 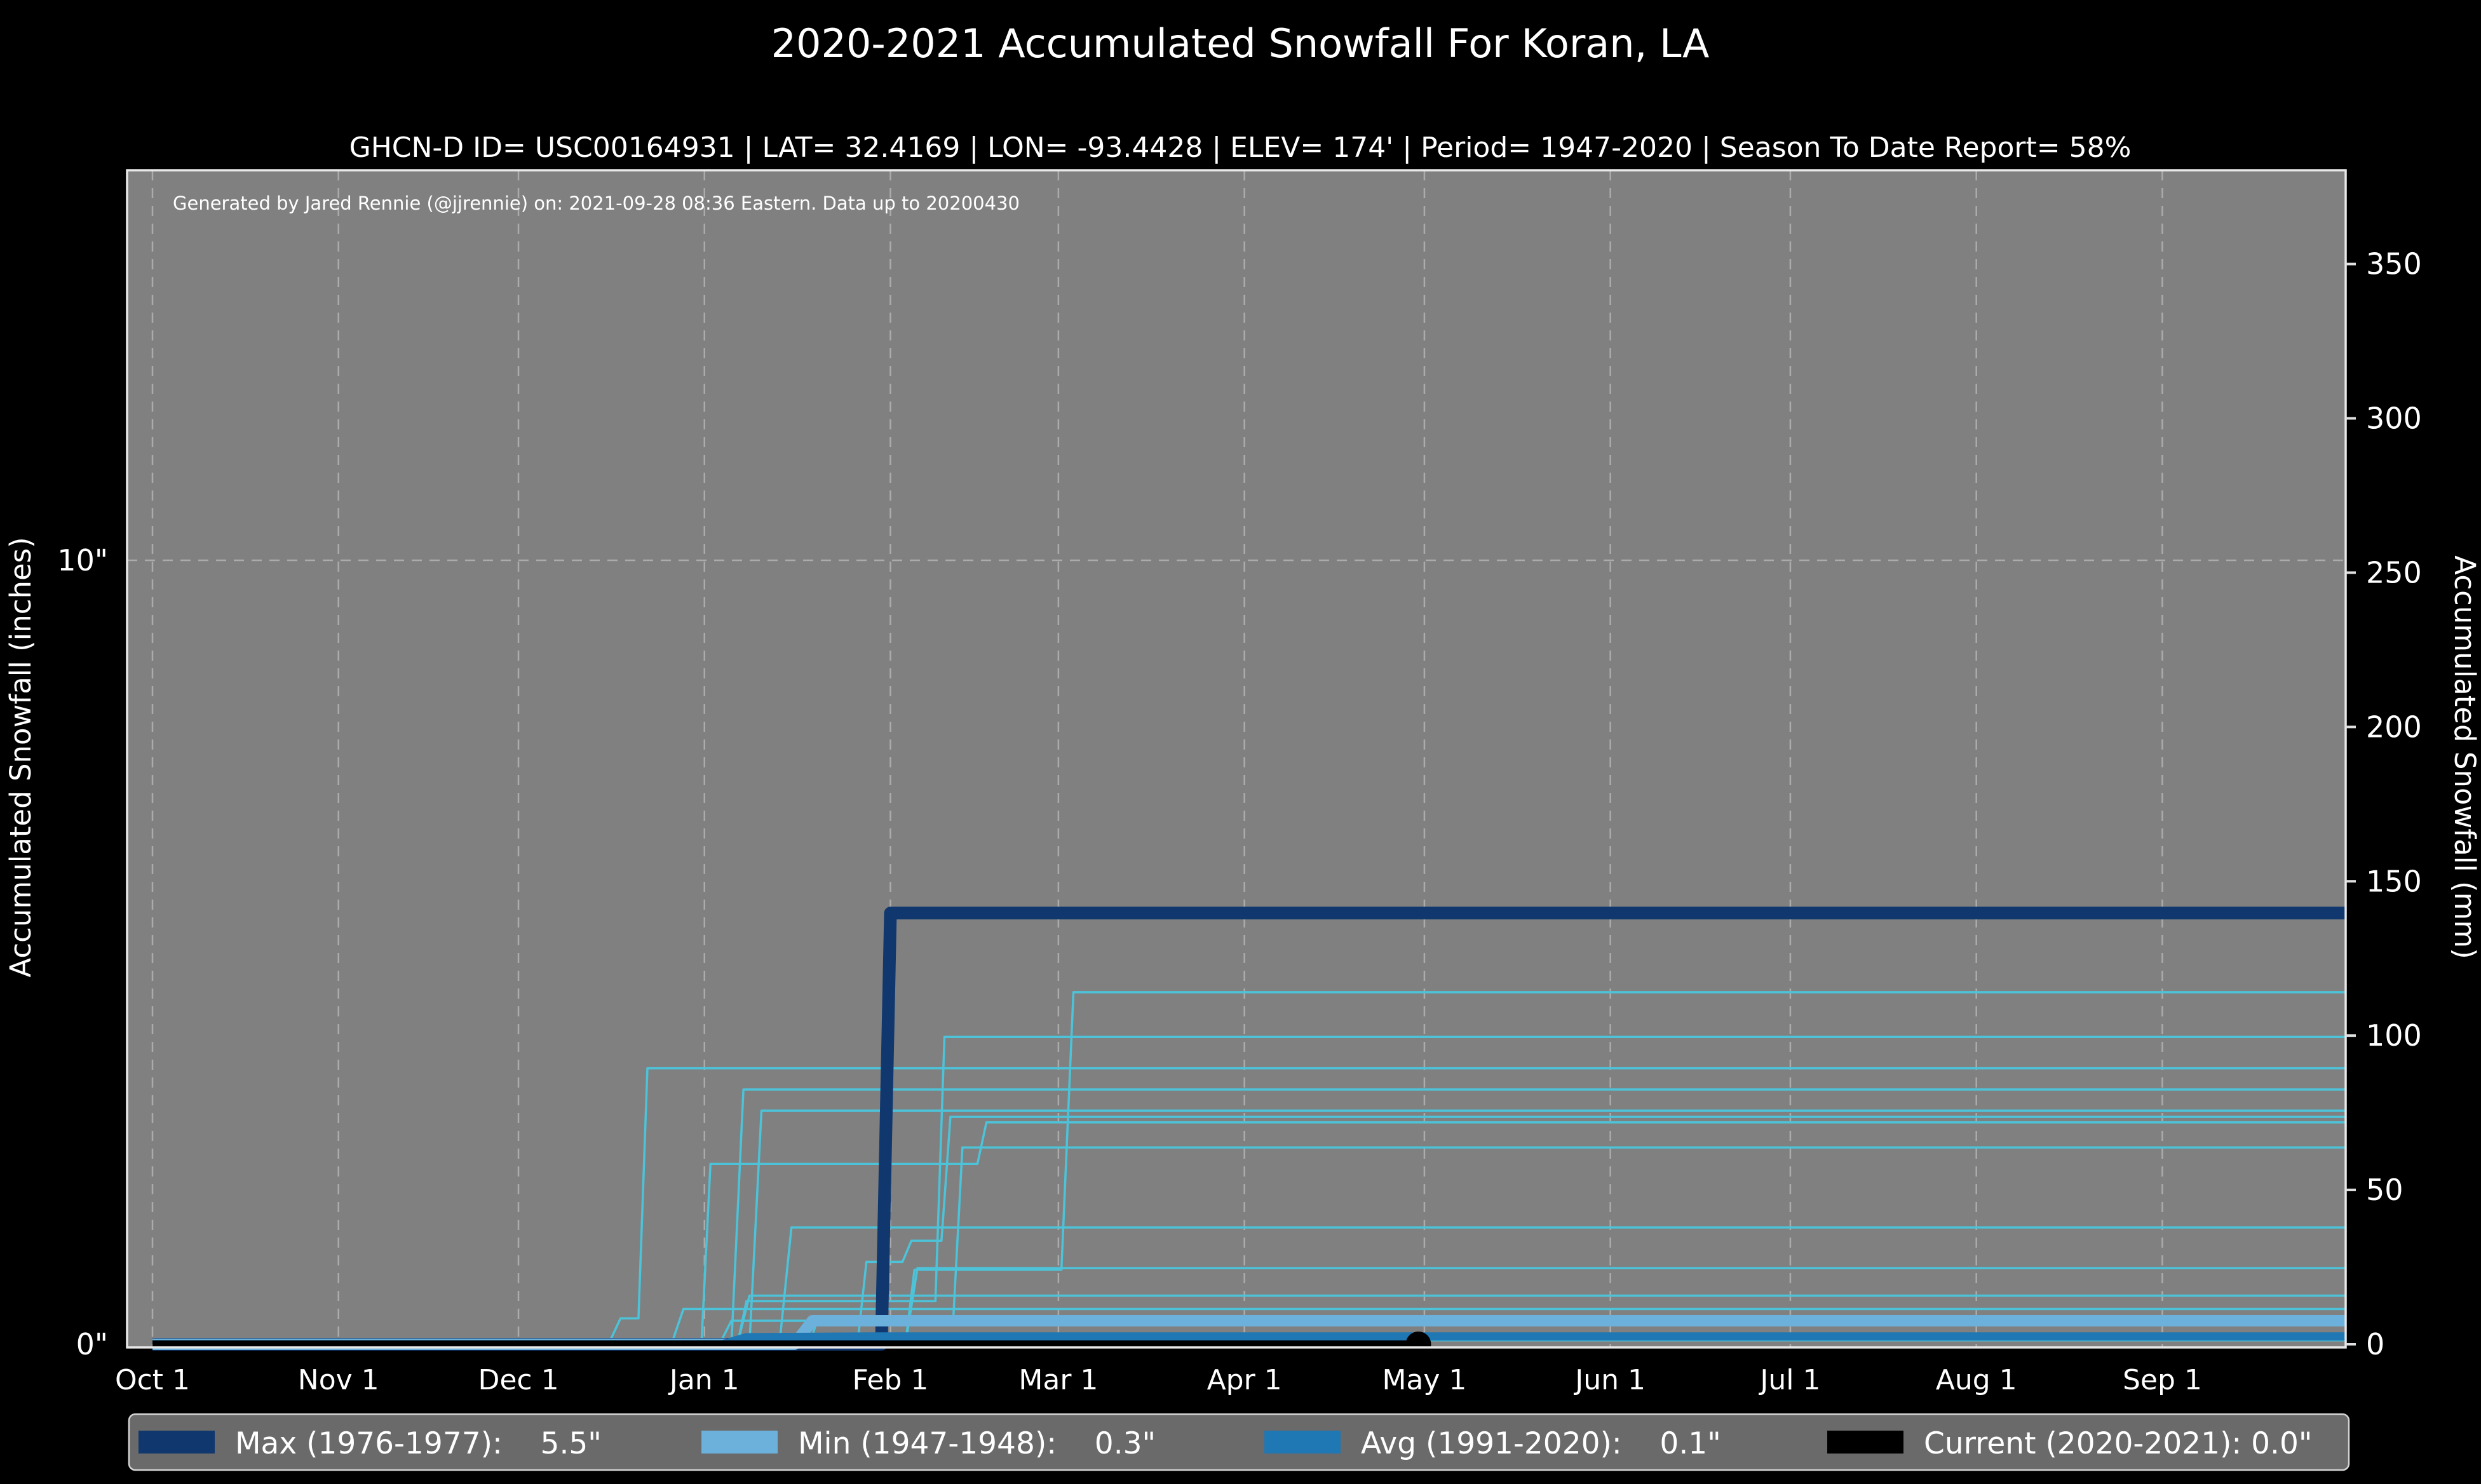 What do you see at coordinates (1865, 1442) in the screenshot?
I see `legend-swatch-current` at bounding box center [1865, 1442].